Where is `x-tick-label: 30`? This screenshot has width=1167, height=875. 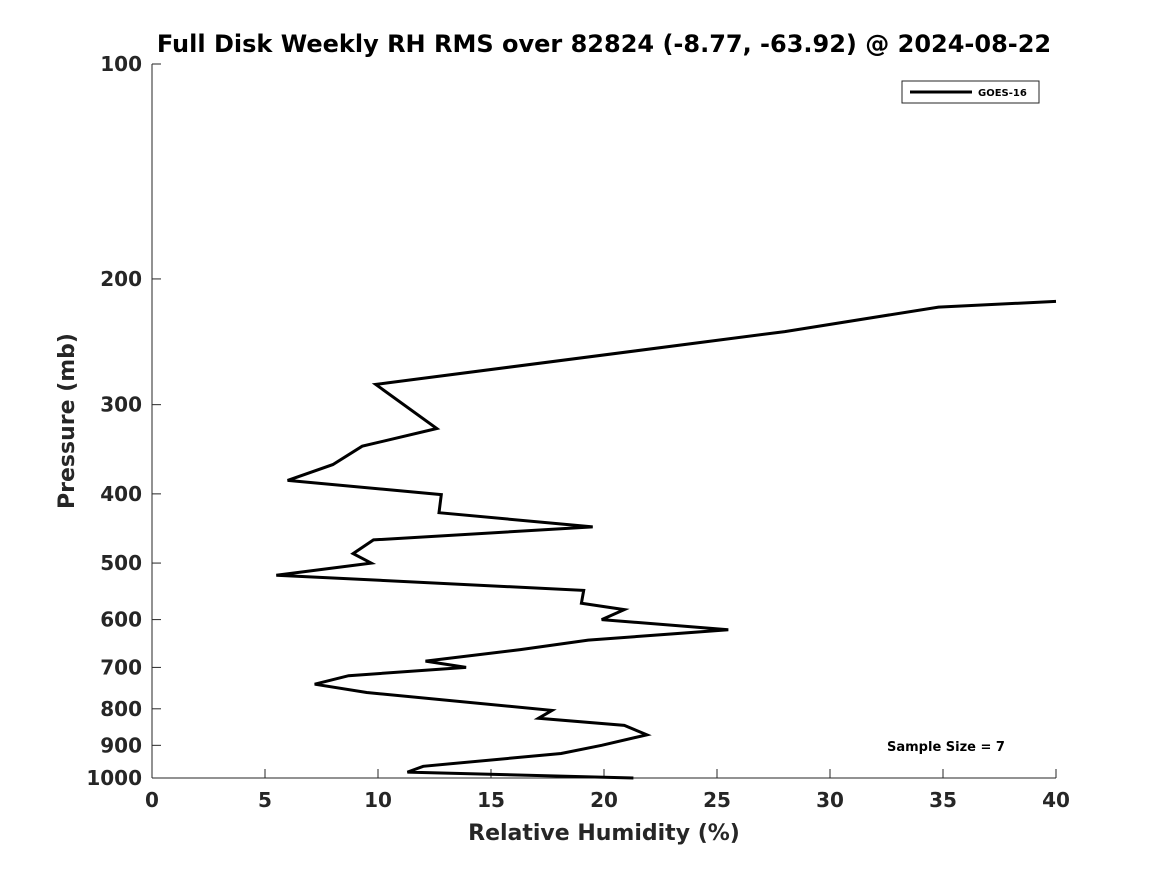 x-tick-label: 30 is located at coordinates (830, 800).